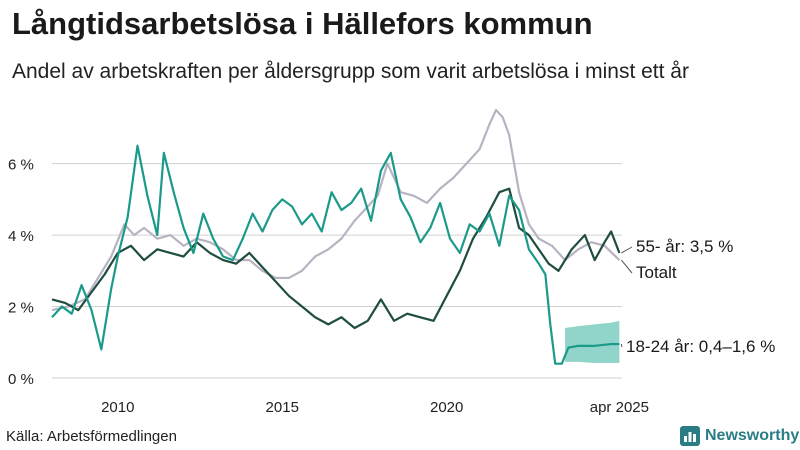 This screenshot has width=800, height=450. What do you see at coordinates (690, 436) in the screenshot?
I see `bar-chart-icon` at bounding box center [690, 436].